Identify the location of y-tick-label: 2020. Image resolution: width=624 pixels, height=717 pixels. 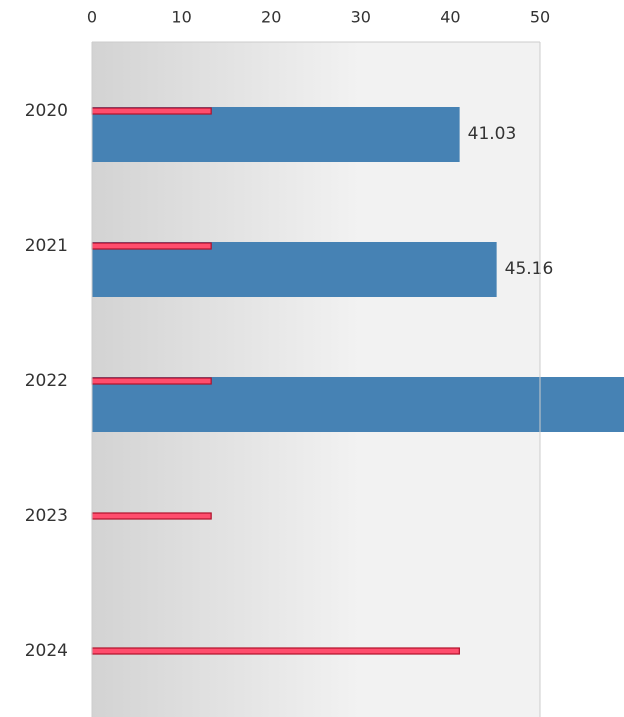
(46, 111).